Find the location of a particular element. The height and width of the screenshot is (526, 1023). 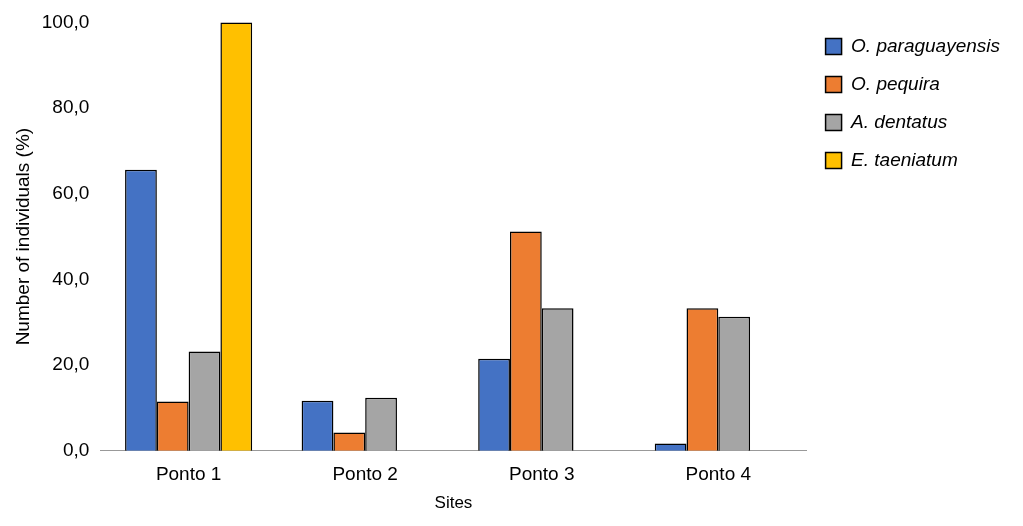

y-tick-label: 0,0 is located at coordinates (76, 450).